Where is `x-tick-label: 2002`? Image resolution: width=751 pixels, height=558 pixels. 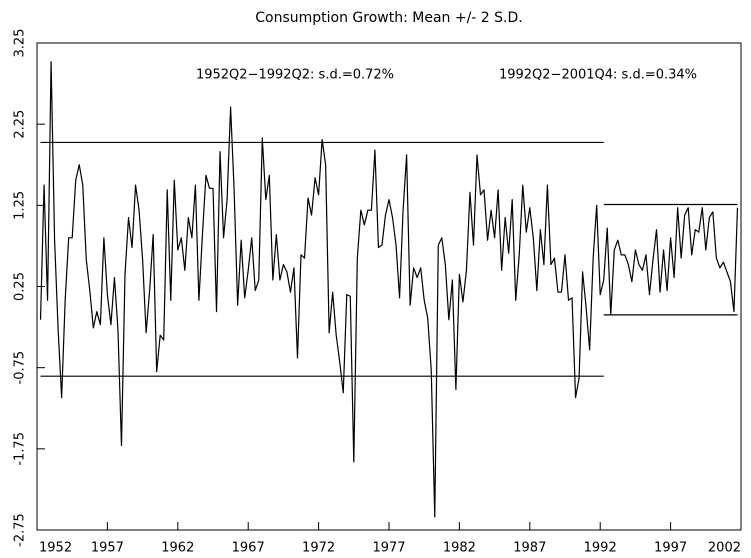
x-tick-label: 2002 is located at coordinates (724, 548).